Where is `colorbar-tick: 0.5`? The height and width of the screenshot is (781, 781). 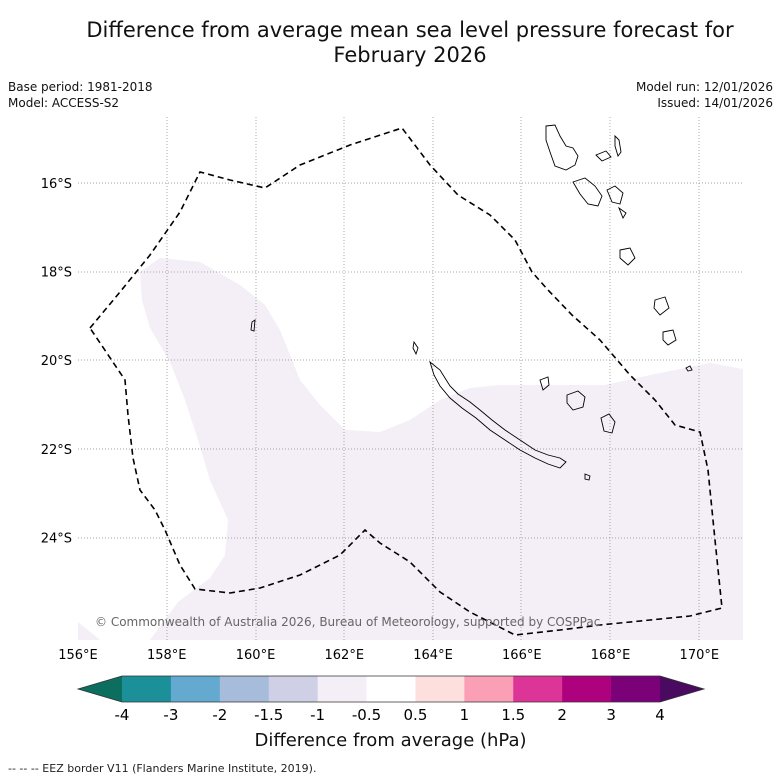 colorbar-tick: 0.5 is located at coordinates (416, 715).